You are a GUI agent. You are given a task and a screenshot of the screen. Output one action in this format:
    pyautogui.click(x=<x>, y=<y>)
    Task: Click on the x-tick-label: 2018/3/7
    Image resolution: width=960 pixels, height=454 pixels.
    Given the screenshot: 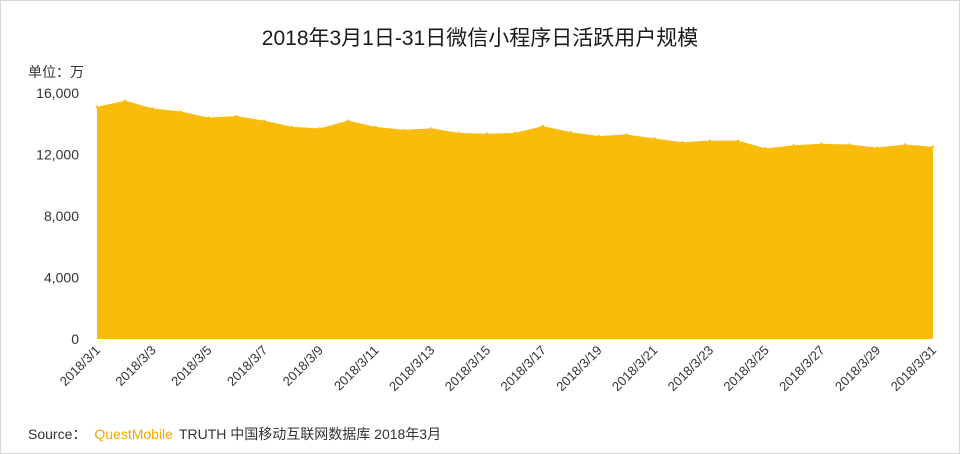 What is the action you would take?
    pyautogui.click(x=247, y=366)
    